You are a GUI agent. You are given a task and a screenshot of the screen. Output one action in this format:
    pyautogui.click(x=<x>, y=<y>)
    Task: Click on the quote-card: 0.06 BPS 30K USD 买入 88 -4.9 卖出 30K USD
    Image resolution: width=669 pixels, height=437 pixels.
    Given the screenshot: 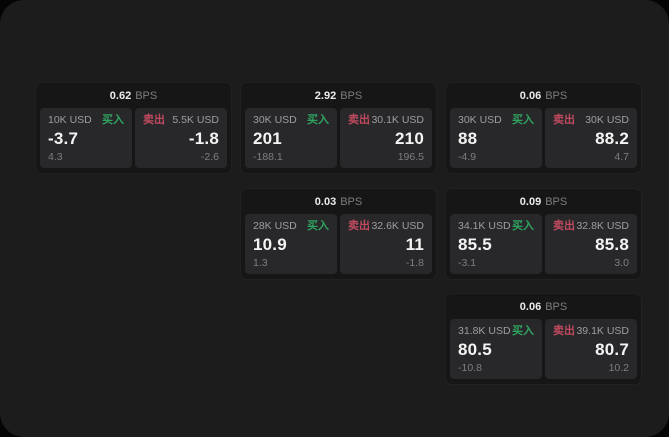 What is the action you would take?
    pyautogui.click(x=543, y=128)
    